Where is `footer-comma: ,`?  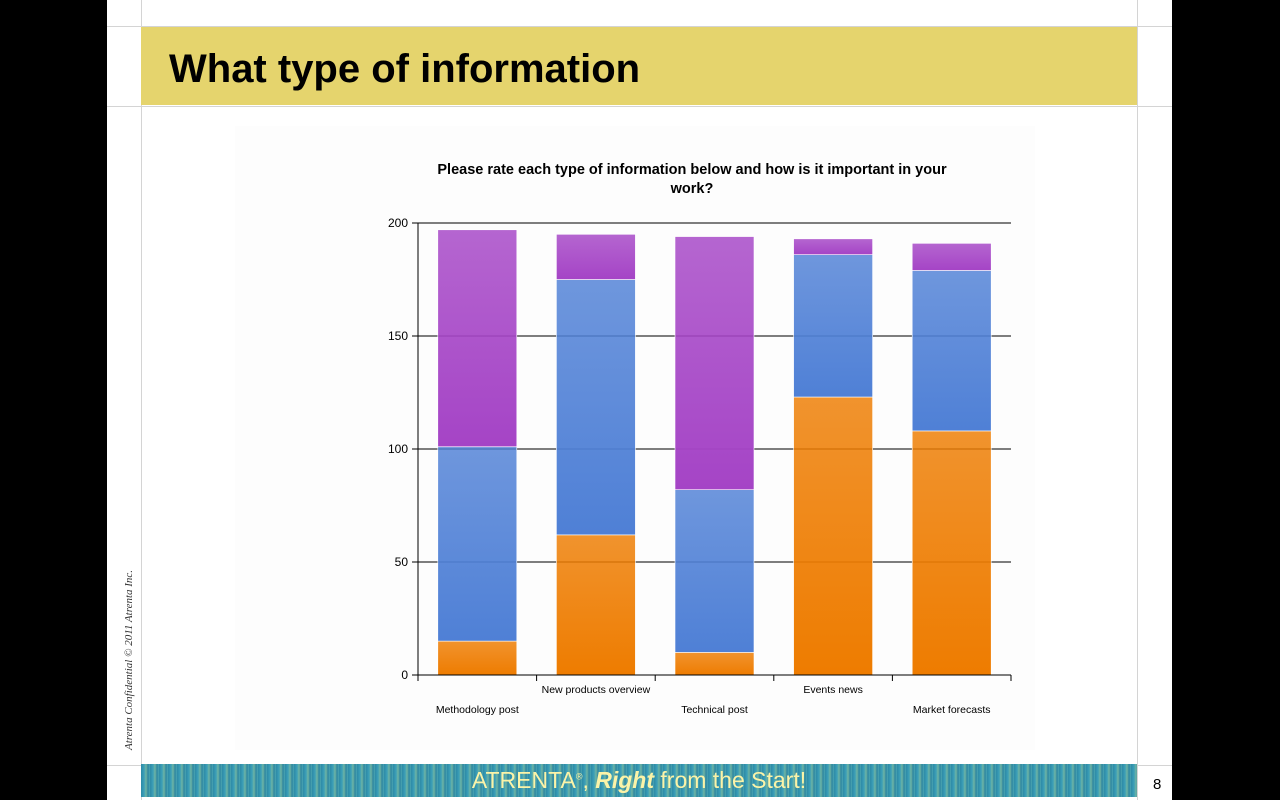
footer-comma: , is located at coordinates (589, 780).